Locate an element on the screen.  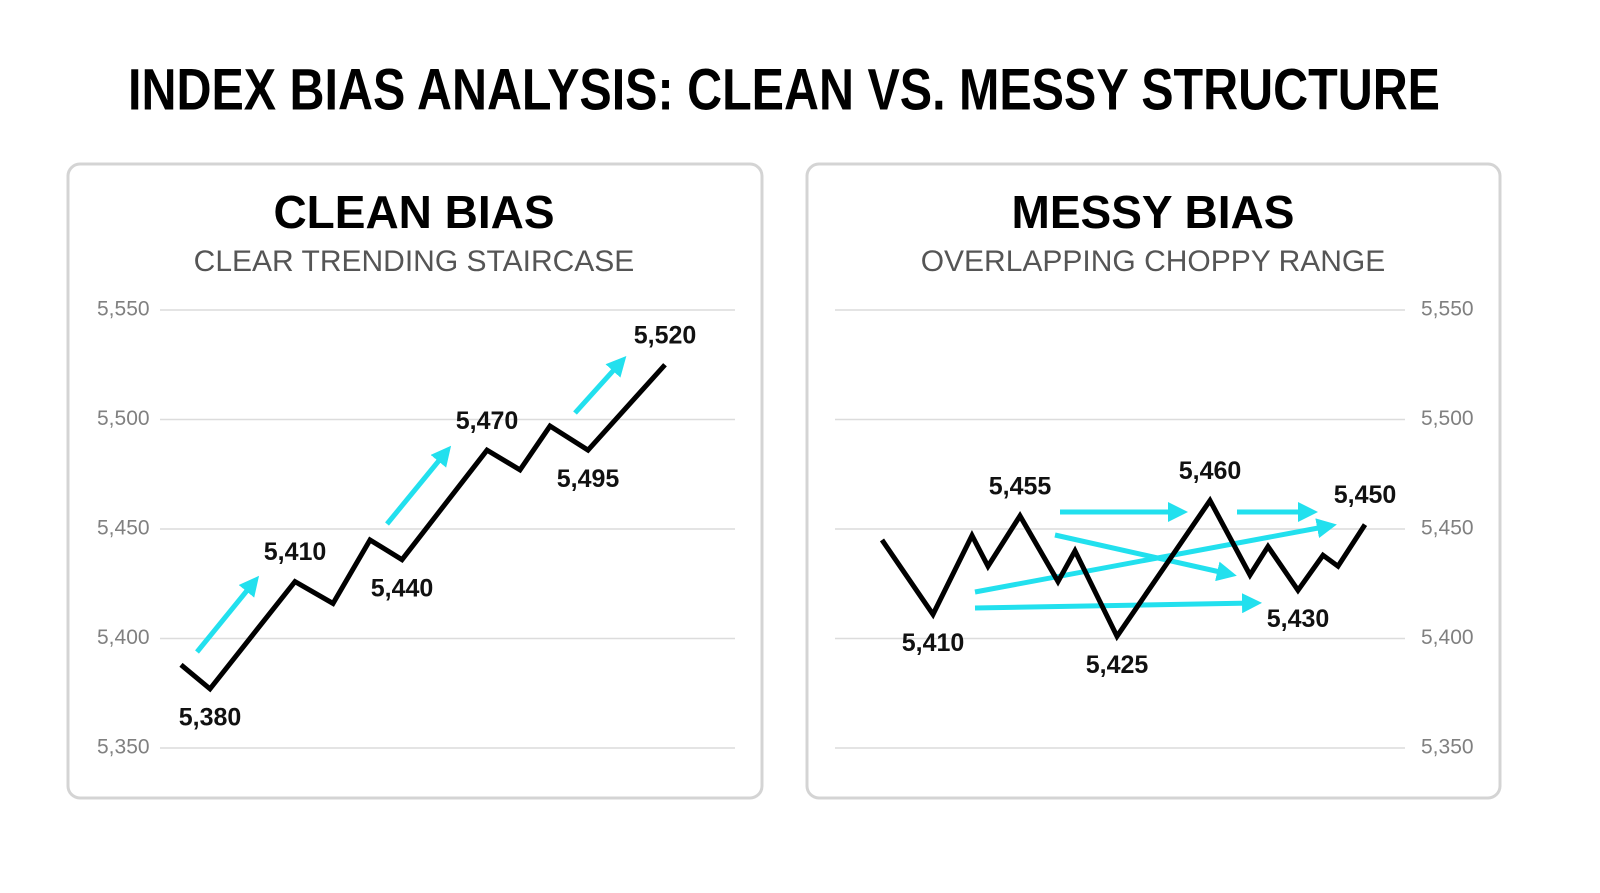
value-annotation: 5,455 is located at coordinates (1020, 486).